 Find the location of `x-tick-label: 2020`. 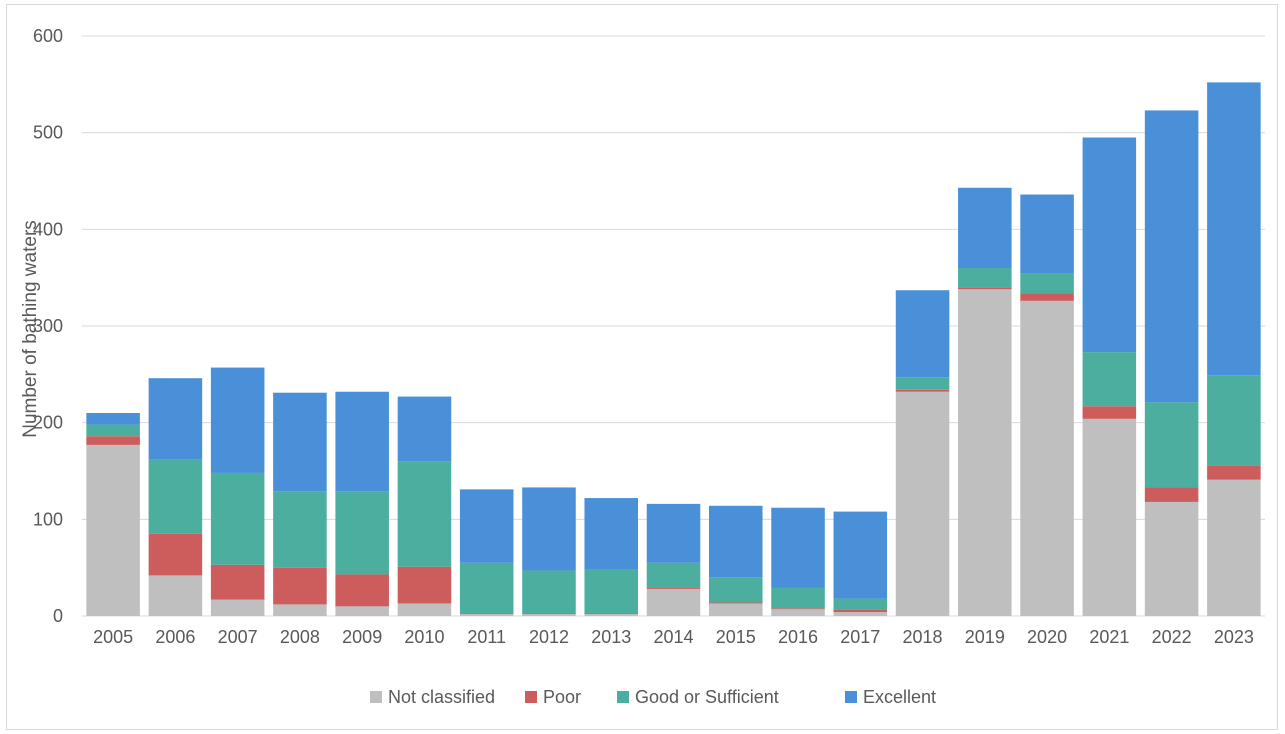

x-tick-label: 2020 is located at coordinates (1047, 637).